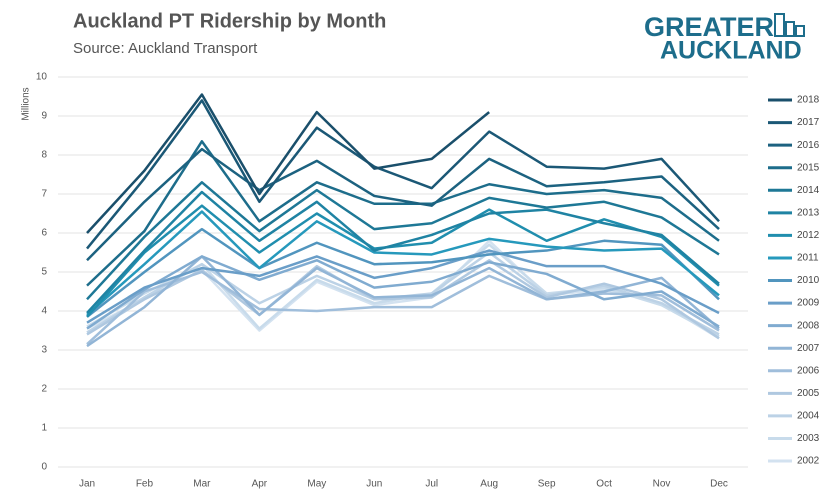 The image size is (835, 499). I want to click on y-tick-label: 10, so click(42, 77).